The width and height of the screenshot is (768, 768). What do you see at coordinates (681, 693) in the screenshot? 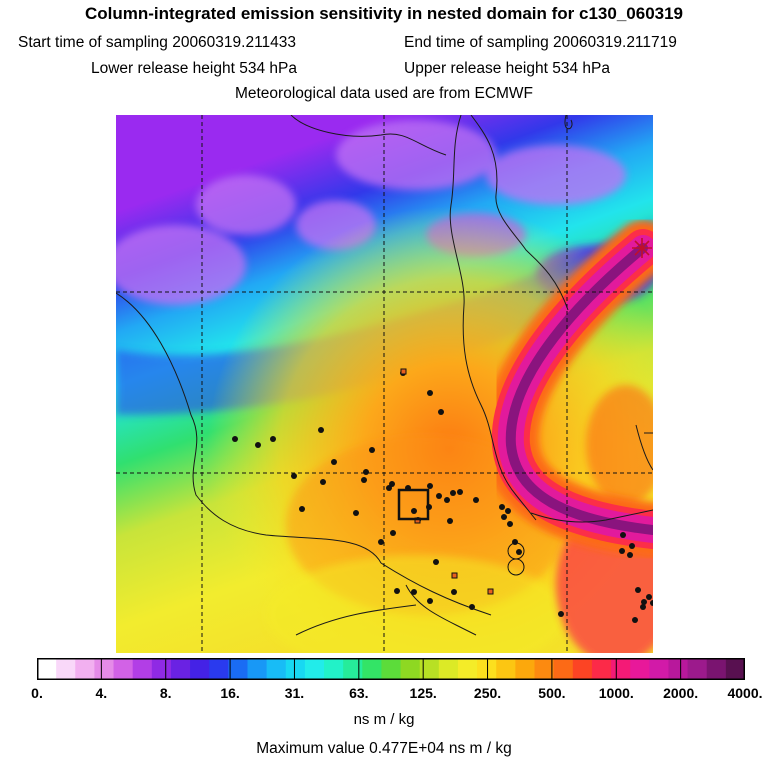
I see `colorbar-tick-label: 2000.` at bounding box center [681, 693].